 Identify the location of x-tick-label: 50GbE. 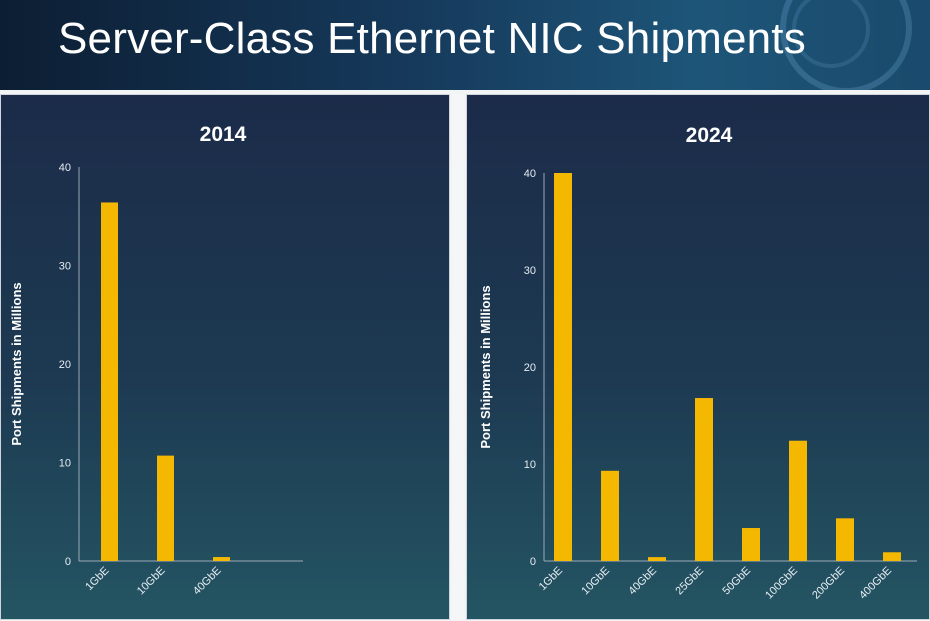
(736, 581).